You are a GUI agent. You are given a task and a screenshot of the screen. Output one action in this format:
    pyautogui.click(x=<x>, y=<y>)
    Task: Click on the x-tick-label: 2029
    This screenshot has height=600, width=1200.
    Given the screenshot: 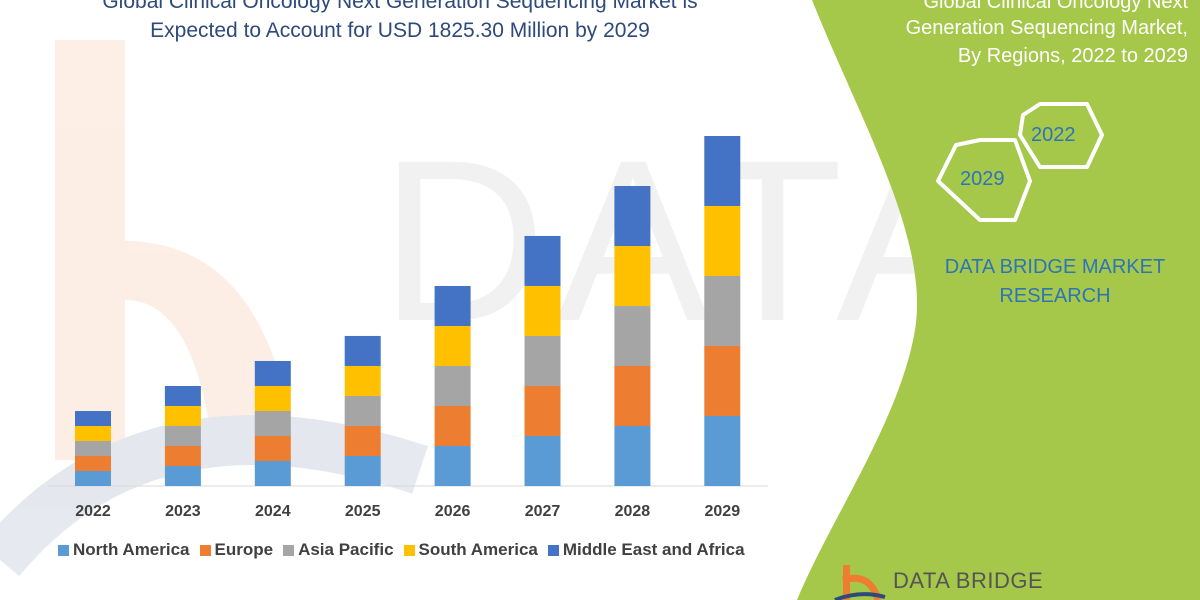 What is the action you would take?
    pyautogui.click(x=722, y=511)
    